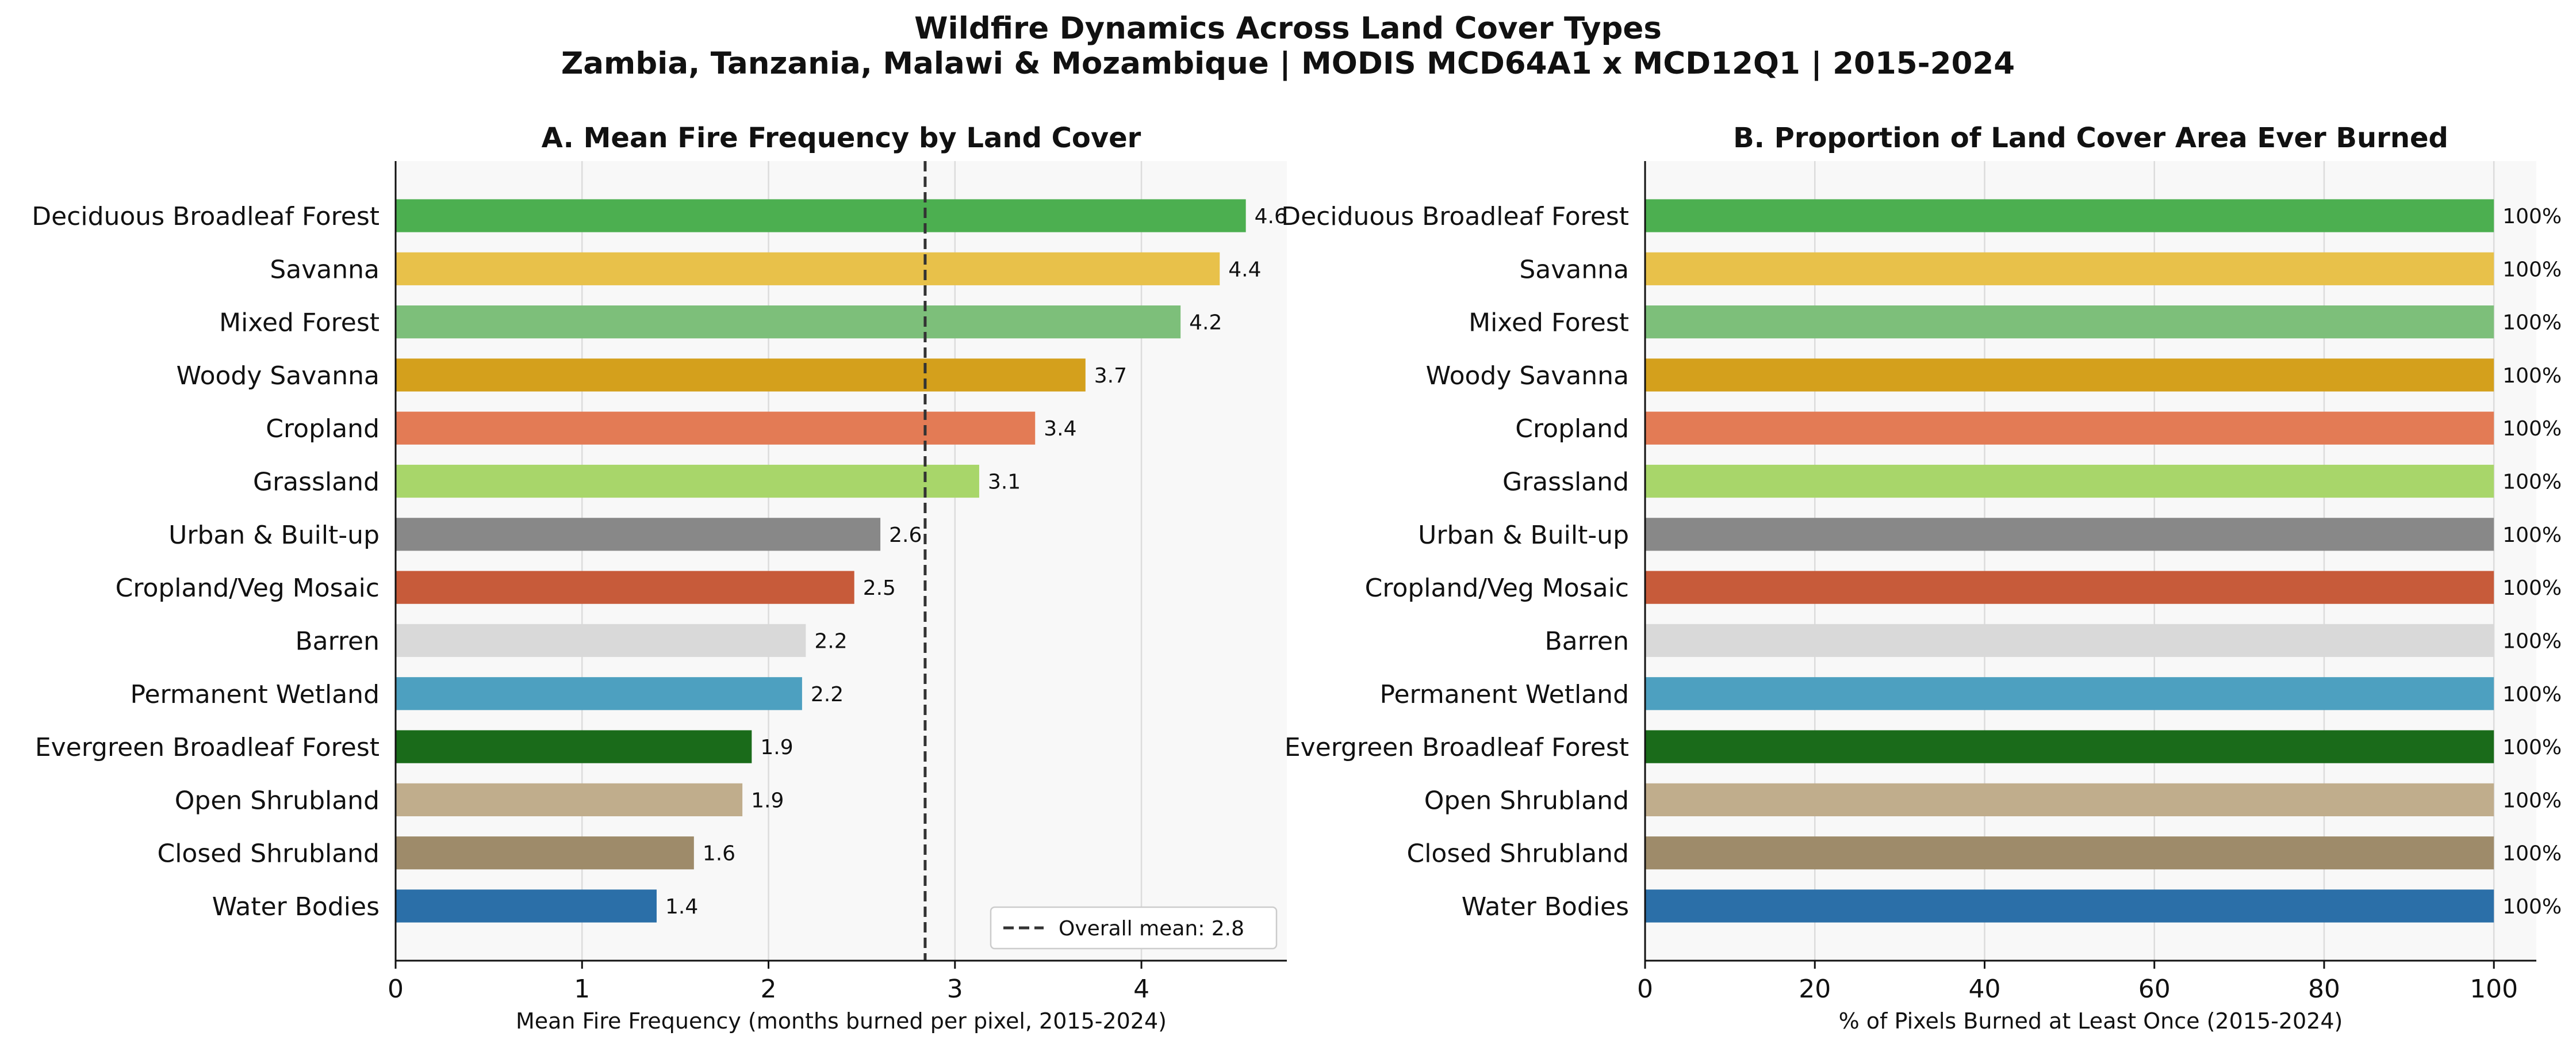 This screenshot has height=1055, width=2576. What do you see at coordinates (719, 854) in the screenshot?
I see `value-label: 1.6` at bounding box center [719, 854].